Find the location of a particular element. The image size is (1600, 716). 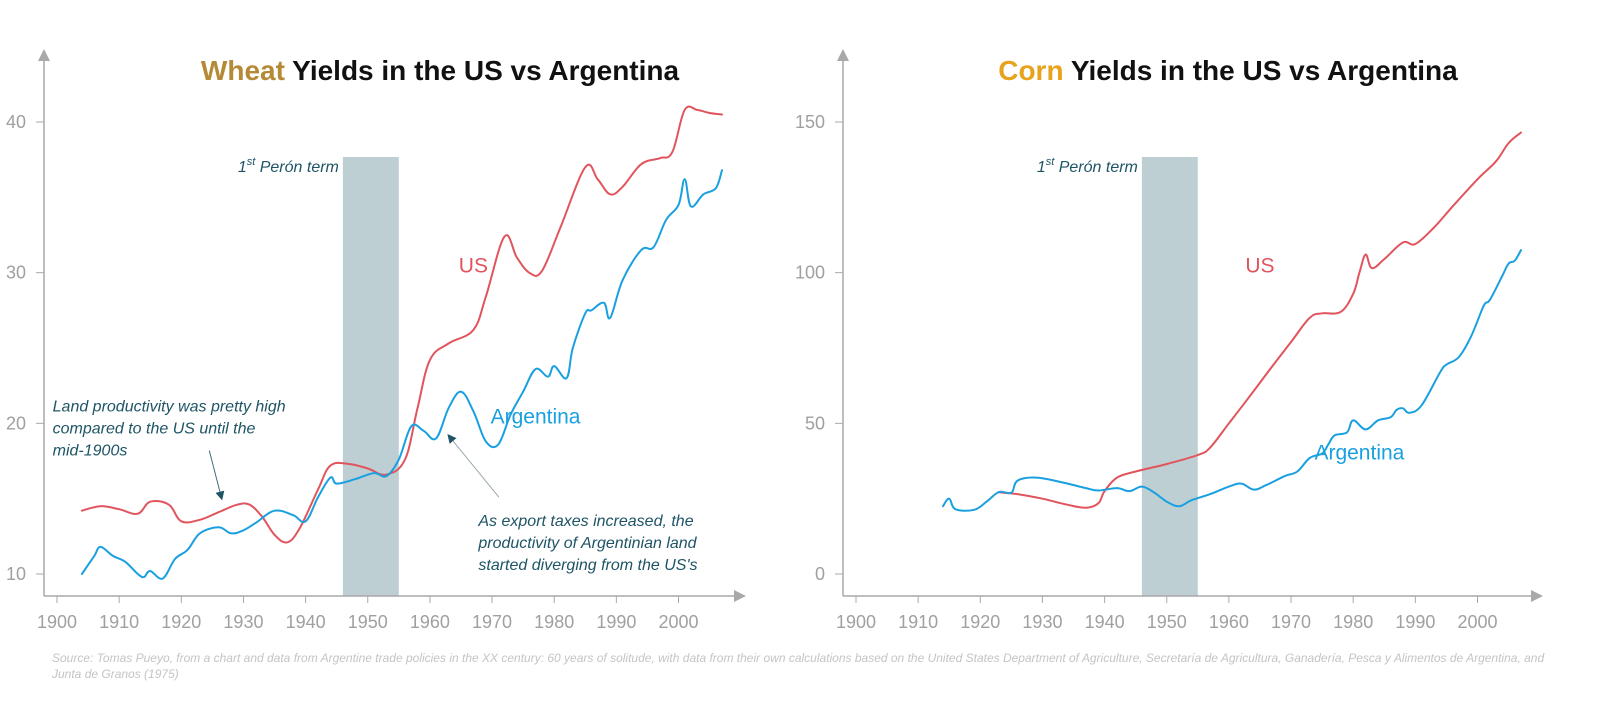

y-tick-label: 50 is located at coordinates (815, 423).